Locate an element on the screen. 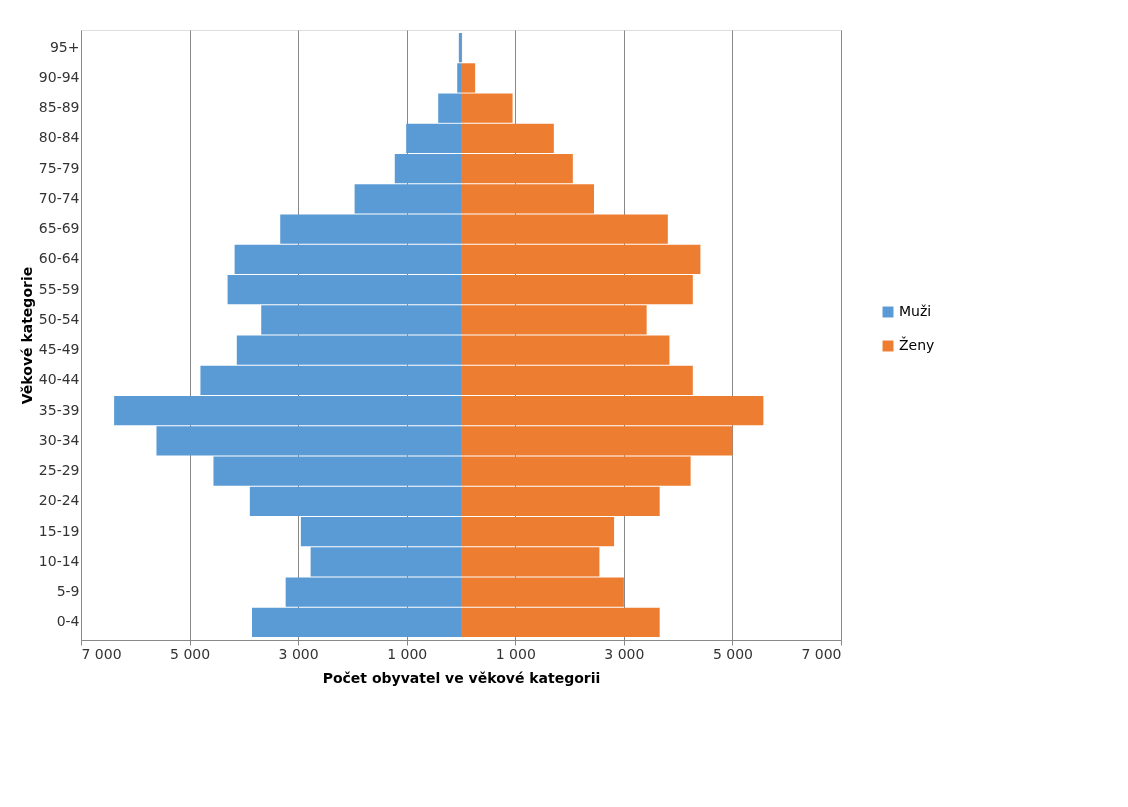  legend-label: Ženy is located at coordinates (917, 344).